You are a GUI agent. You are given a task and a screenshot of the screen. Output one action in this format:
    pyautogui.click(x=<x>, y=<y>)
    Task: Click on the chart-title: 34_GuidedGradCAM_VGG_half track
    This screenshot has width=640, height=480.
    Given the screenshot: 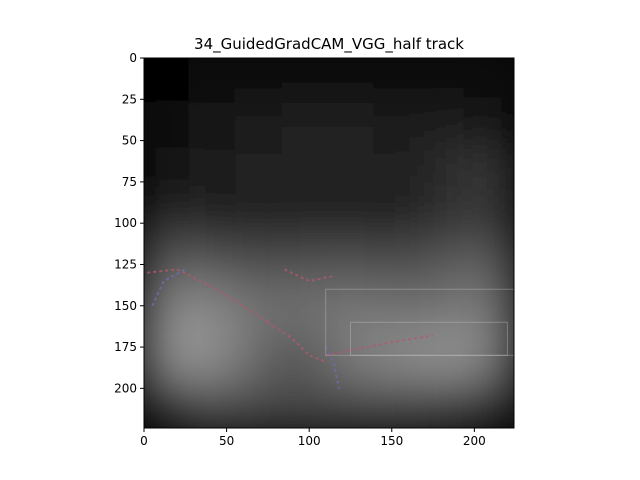 What is the action you would take?
    pyautogui.click(x=329, y=44)
    